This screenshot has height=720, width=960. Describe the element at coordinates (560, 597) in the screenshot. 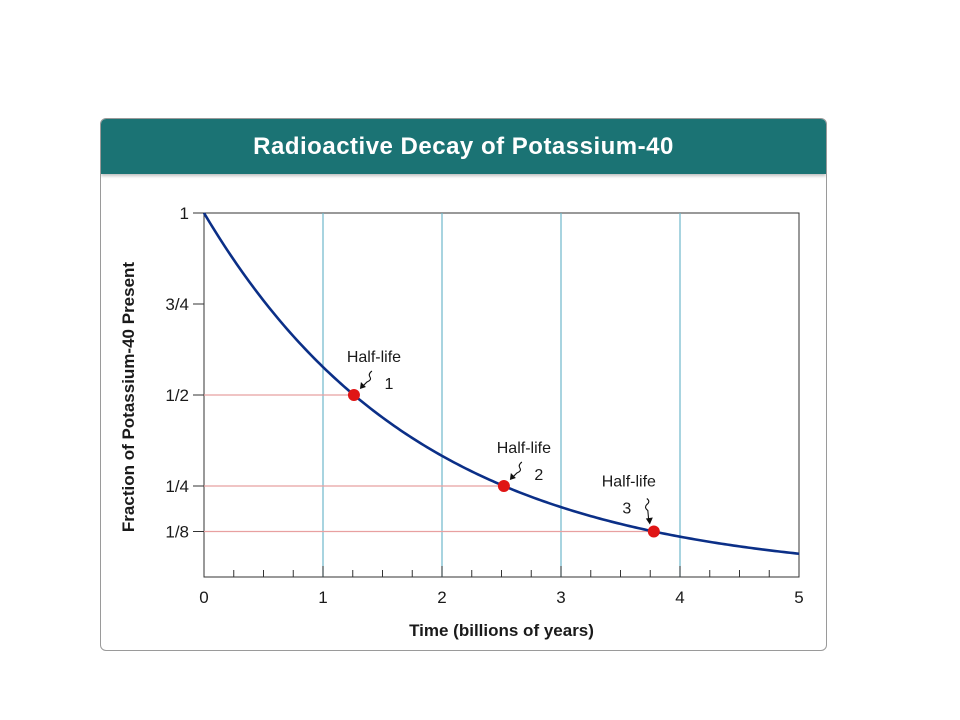

I see `x-tick-label: 3` at that location.